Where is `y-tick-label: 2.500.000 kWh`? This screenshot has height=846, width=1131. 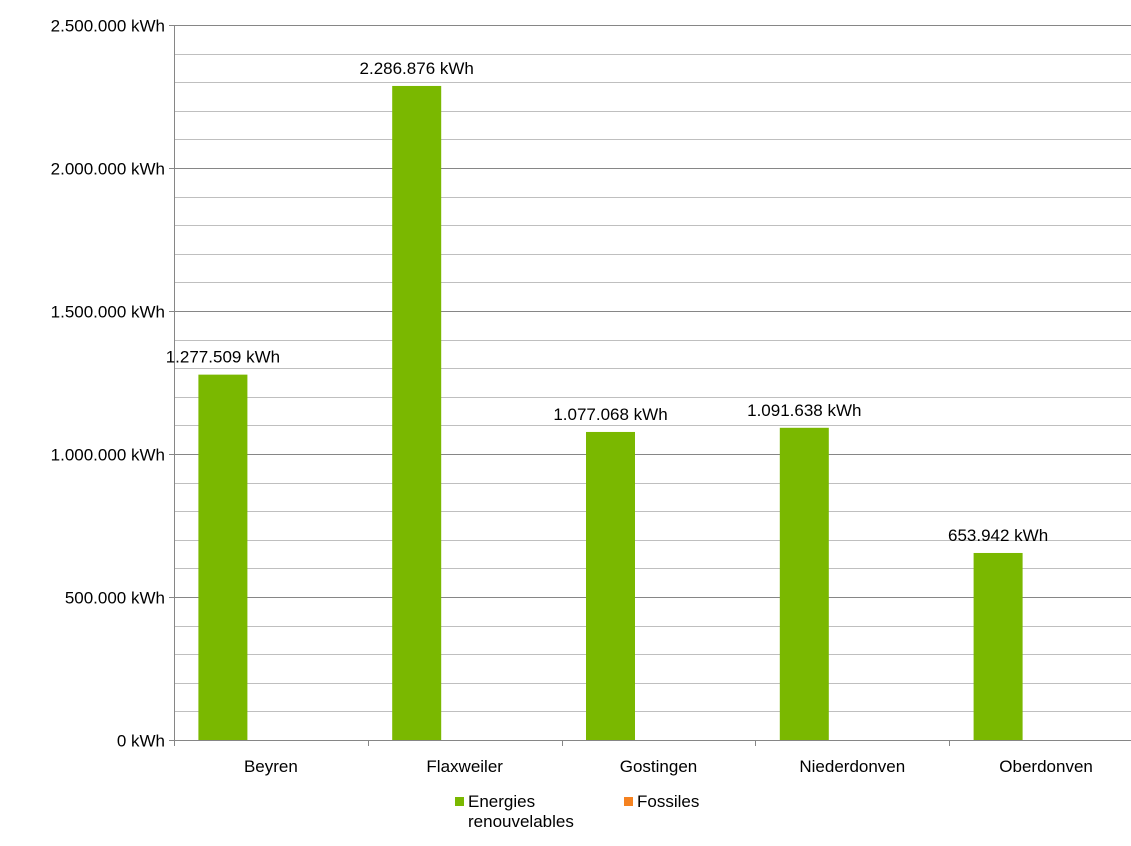 y-tick-label: 2.500.000 kWh is located at coordinates (108, 26).